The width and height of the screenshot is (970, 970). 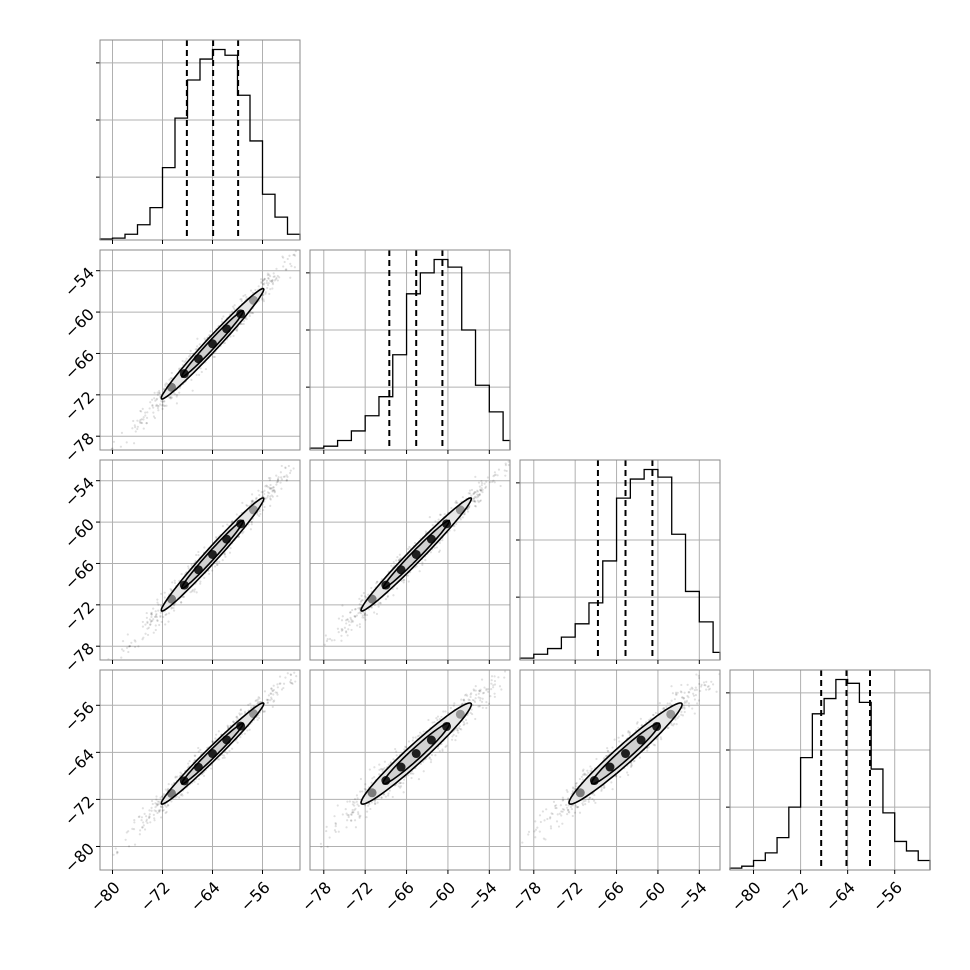 What do you see at coordinates (205, 553) in the screenshot?
I see `scatter-layer` at bounding box center [205, 553].